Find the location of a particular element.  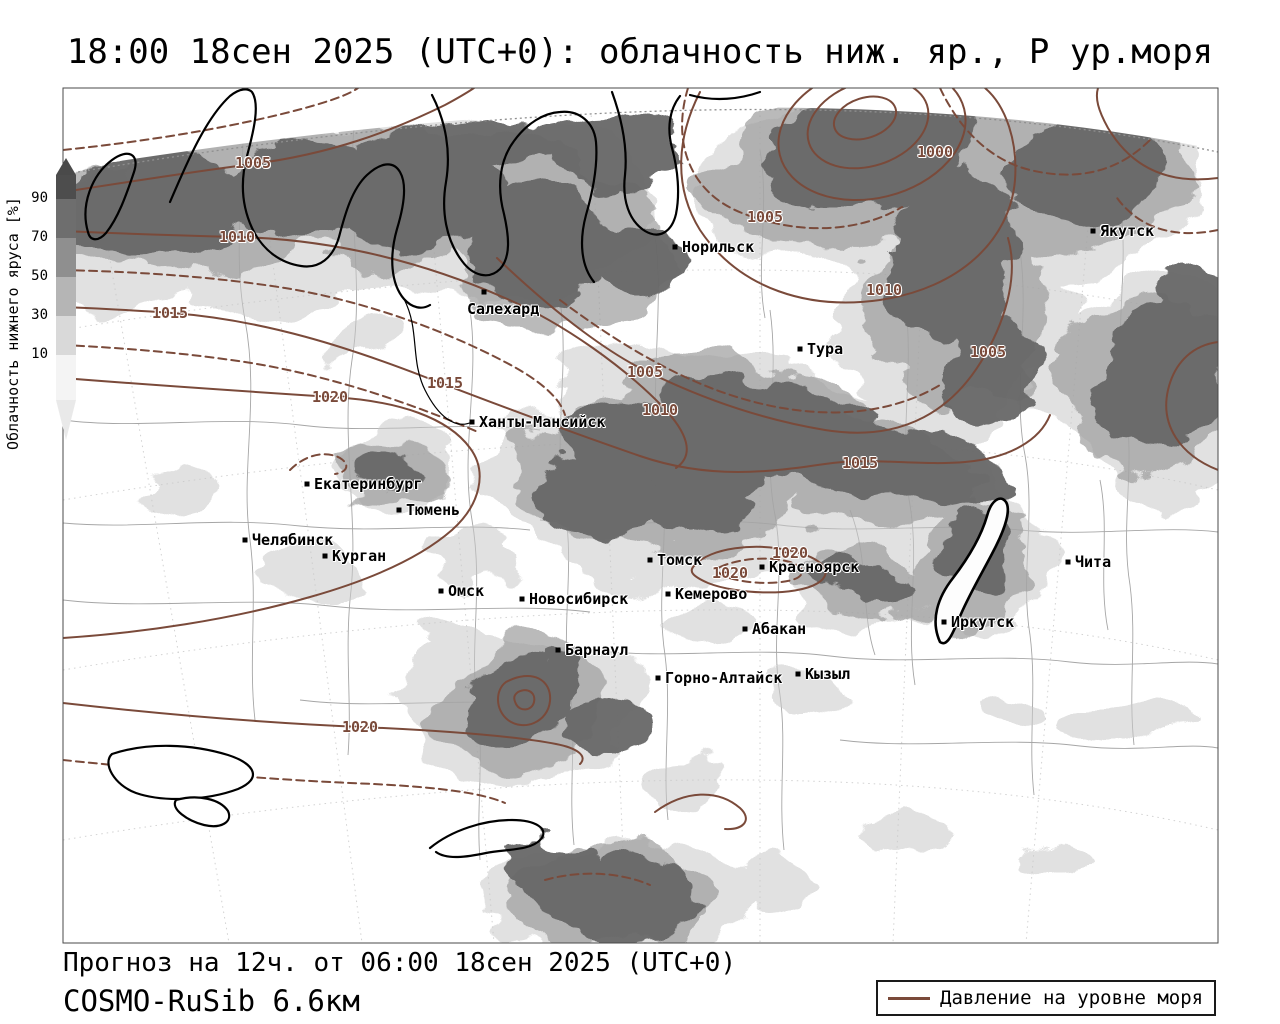

domain-mask is located at coordinates (640, 129).